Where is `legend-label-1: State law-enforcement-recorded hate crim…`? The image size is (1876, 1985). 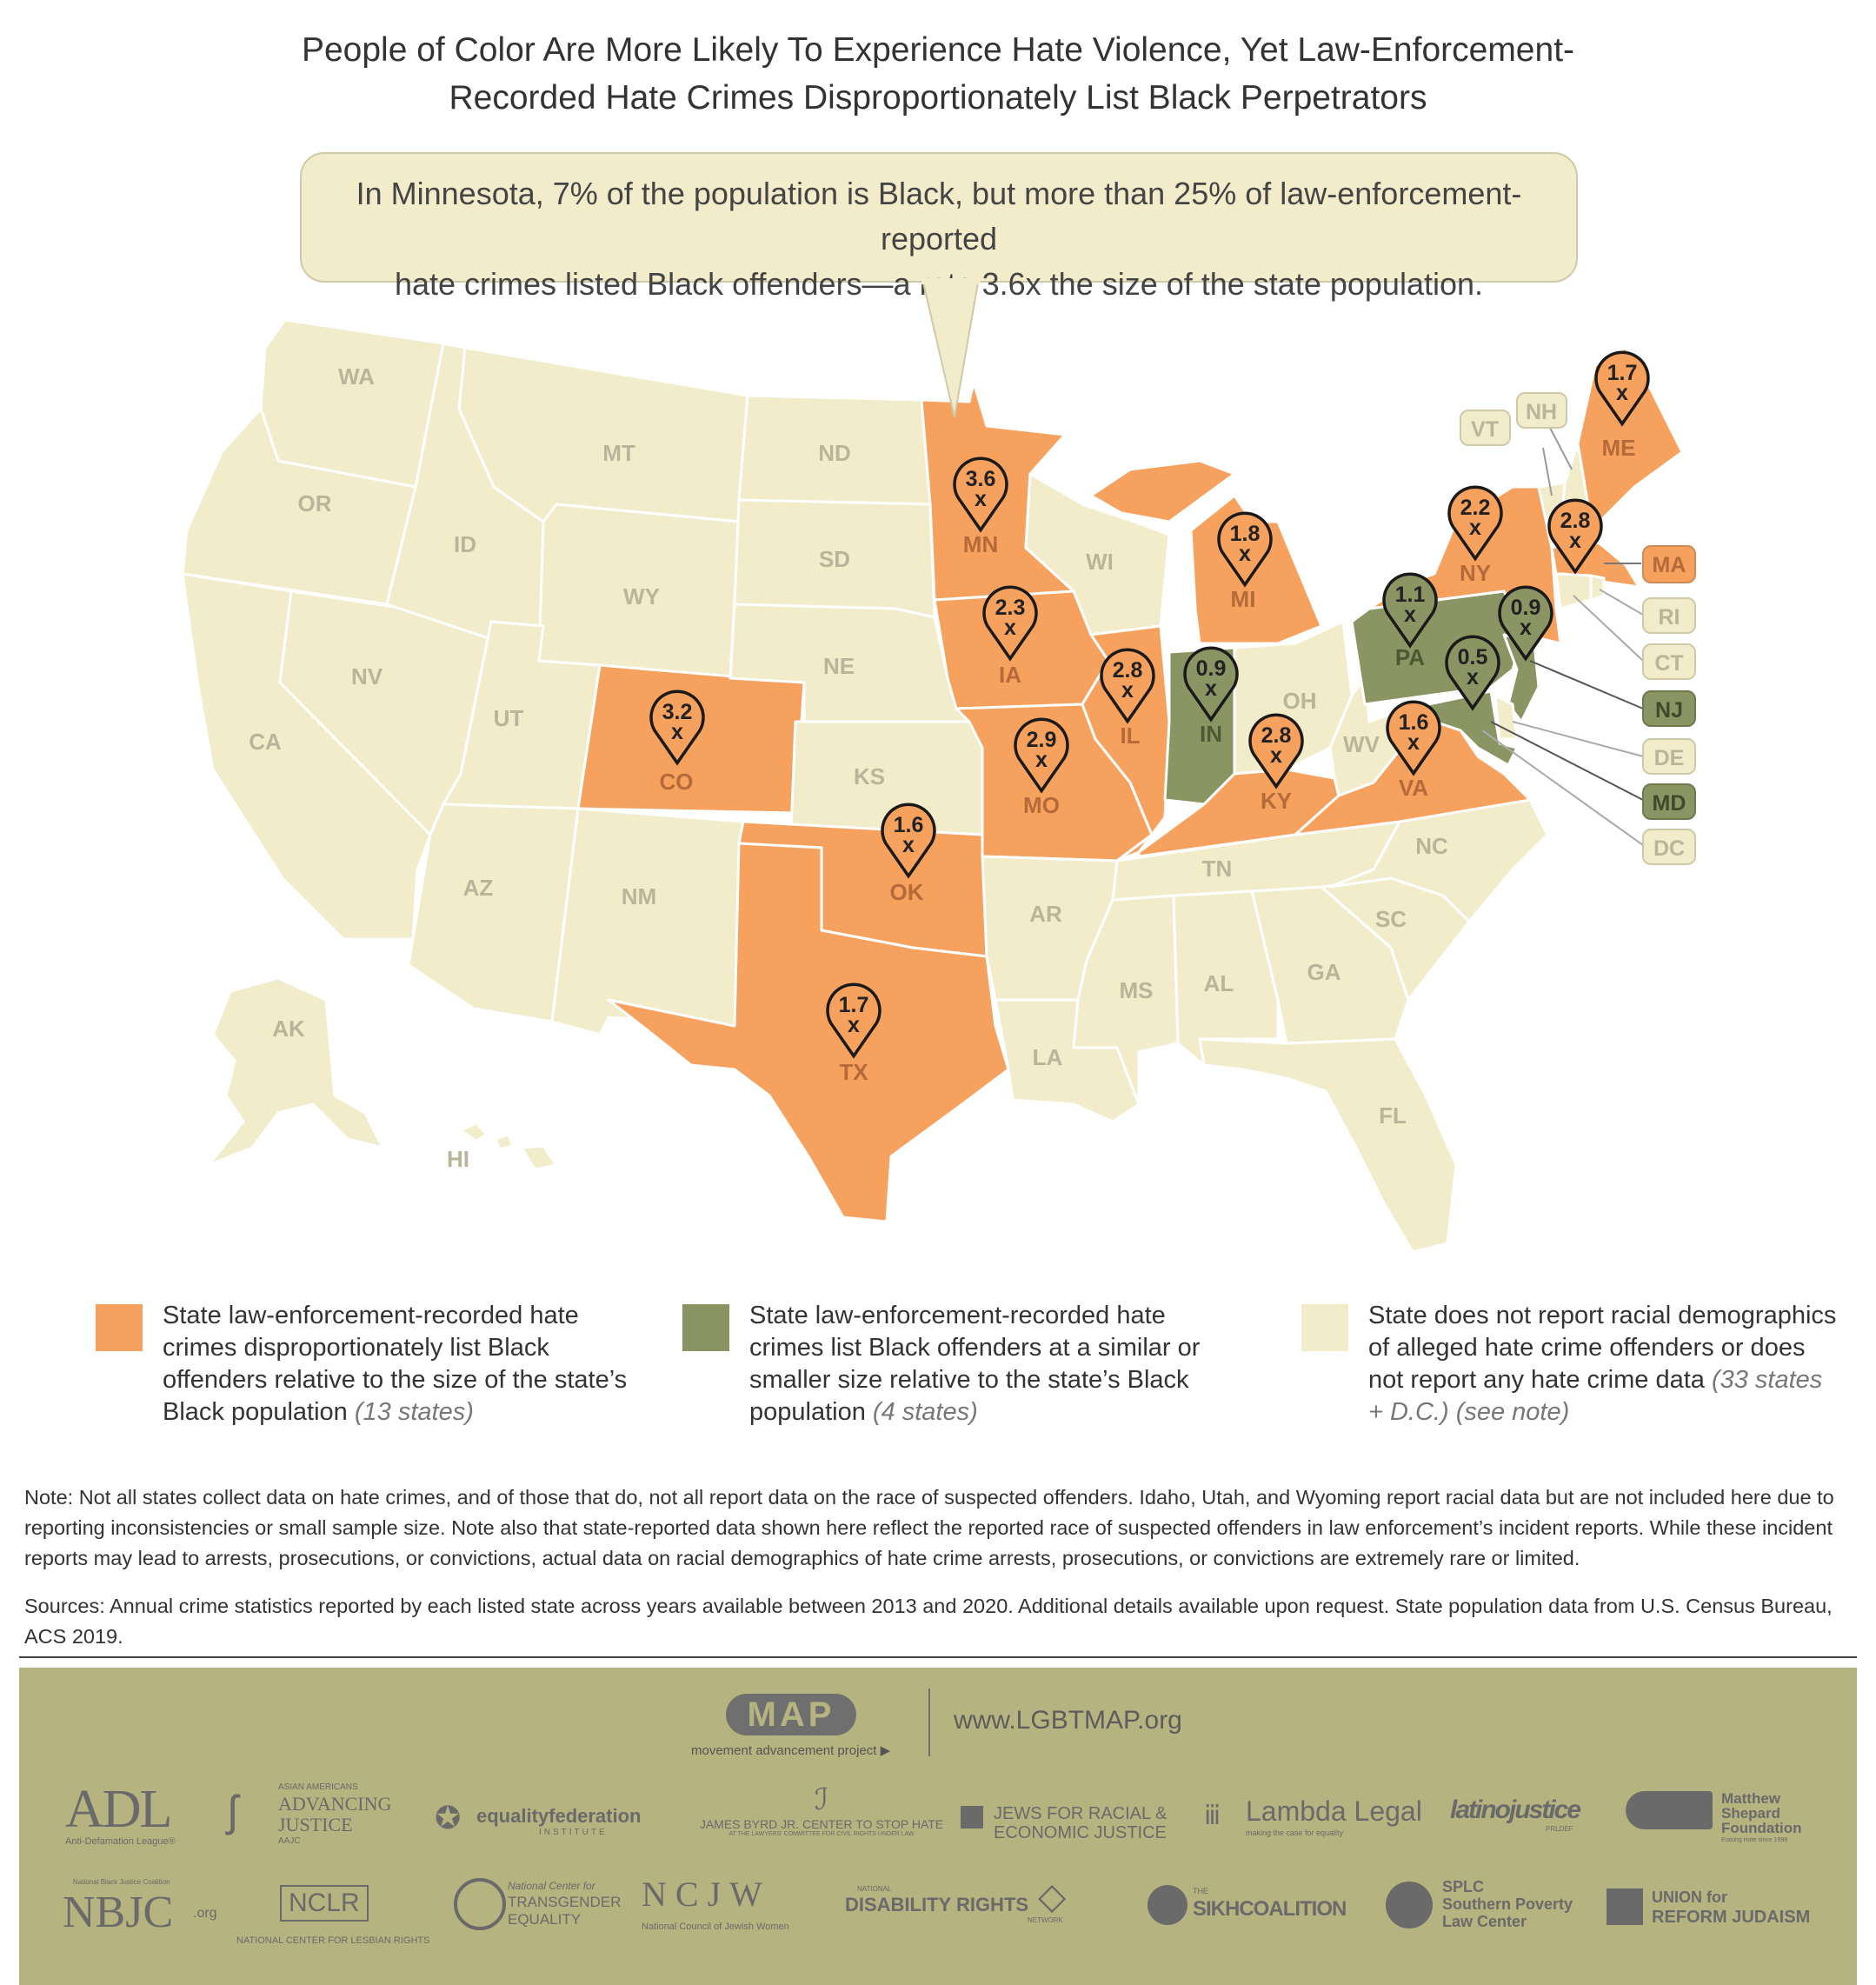
legend-label-1: State law-enforcement-recorded hate crim… is located at coordinates (396, 1364).